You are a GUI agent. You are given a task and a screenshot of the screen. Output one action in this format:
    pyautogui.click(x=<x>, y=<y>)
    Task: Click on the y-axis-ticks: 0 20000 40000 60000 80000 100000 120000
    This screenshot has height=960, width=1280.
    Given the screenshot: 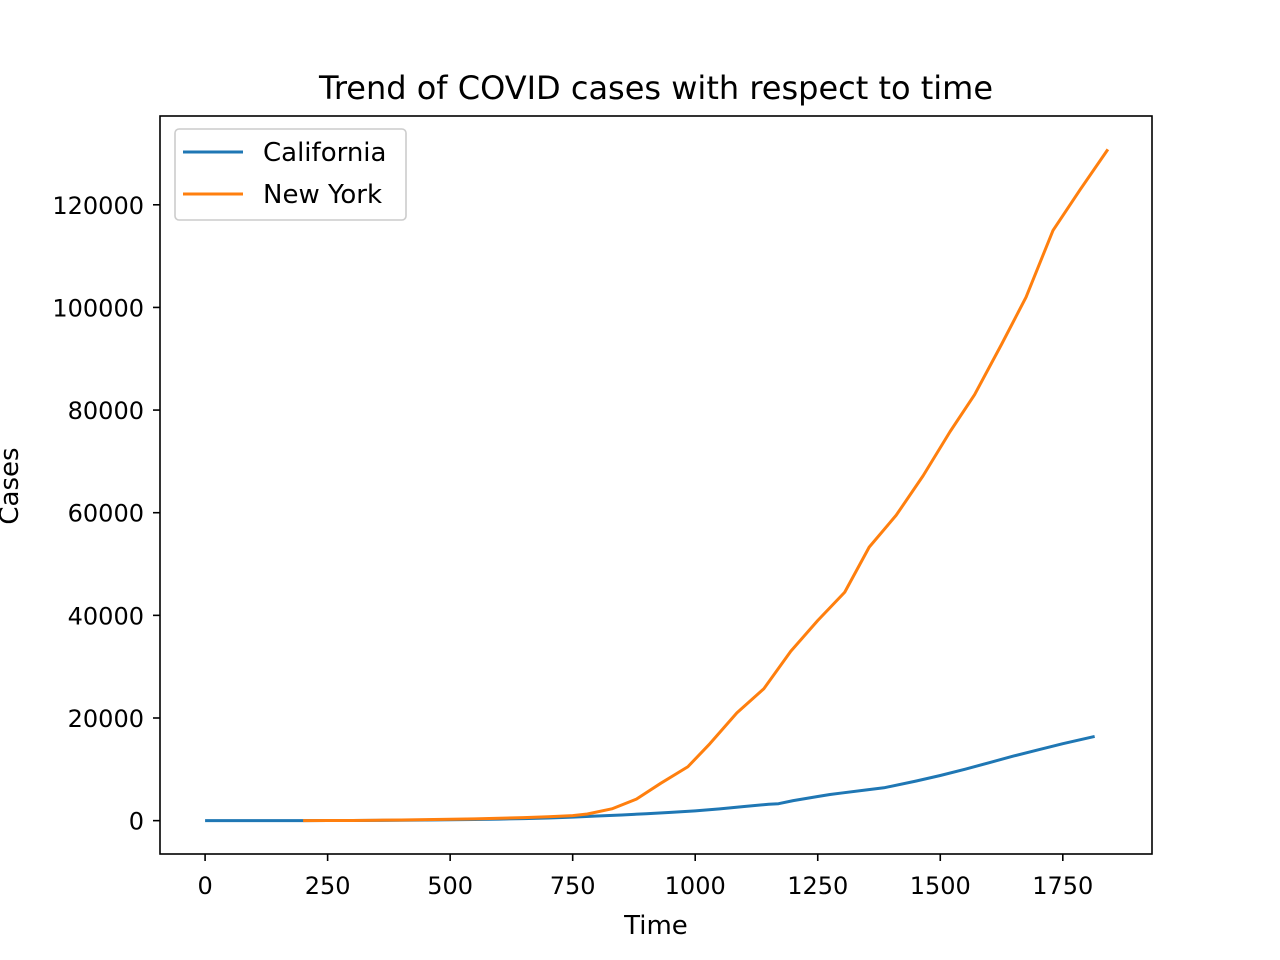 What is the action you would take?
    pyautogui.click(x=106, y=514)
    